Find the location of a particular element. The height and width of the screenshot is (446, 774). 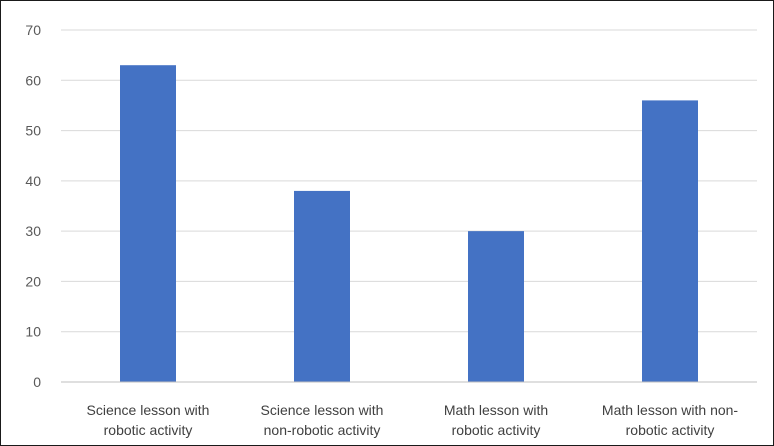

y-axis-ticks: 0 10 20 30 40 50 60 70 is located at coordinates (33, 206).